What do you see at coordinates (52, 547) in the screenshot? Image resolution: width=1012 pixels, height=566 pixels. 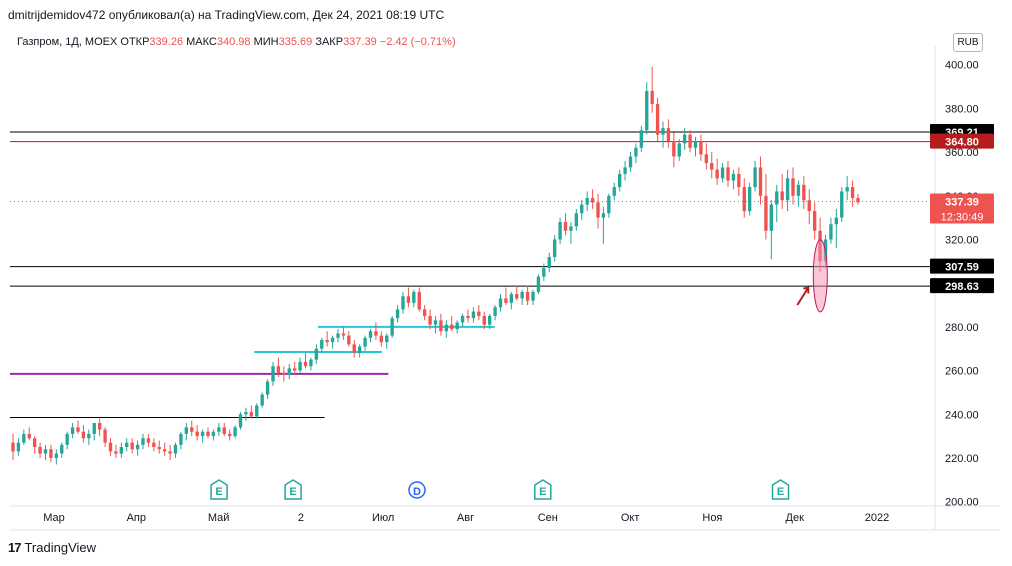 I see `footer-brand: 17 TradingView` at bounding box center [52, 547].